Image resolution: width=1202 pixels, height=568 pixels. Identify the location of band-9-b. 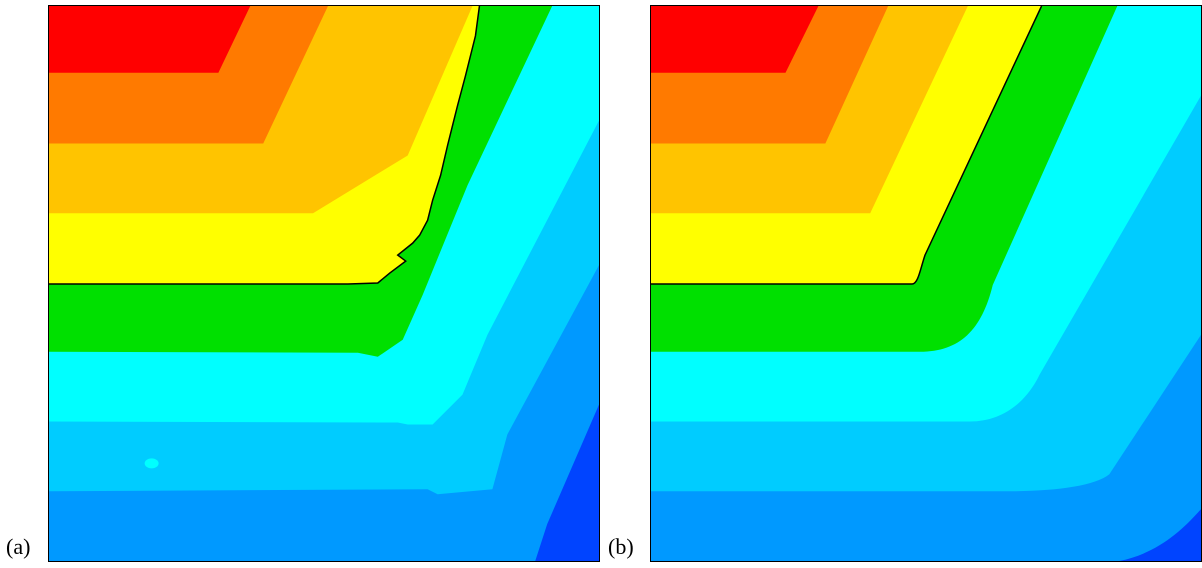
(735, 39).